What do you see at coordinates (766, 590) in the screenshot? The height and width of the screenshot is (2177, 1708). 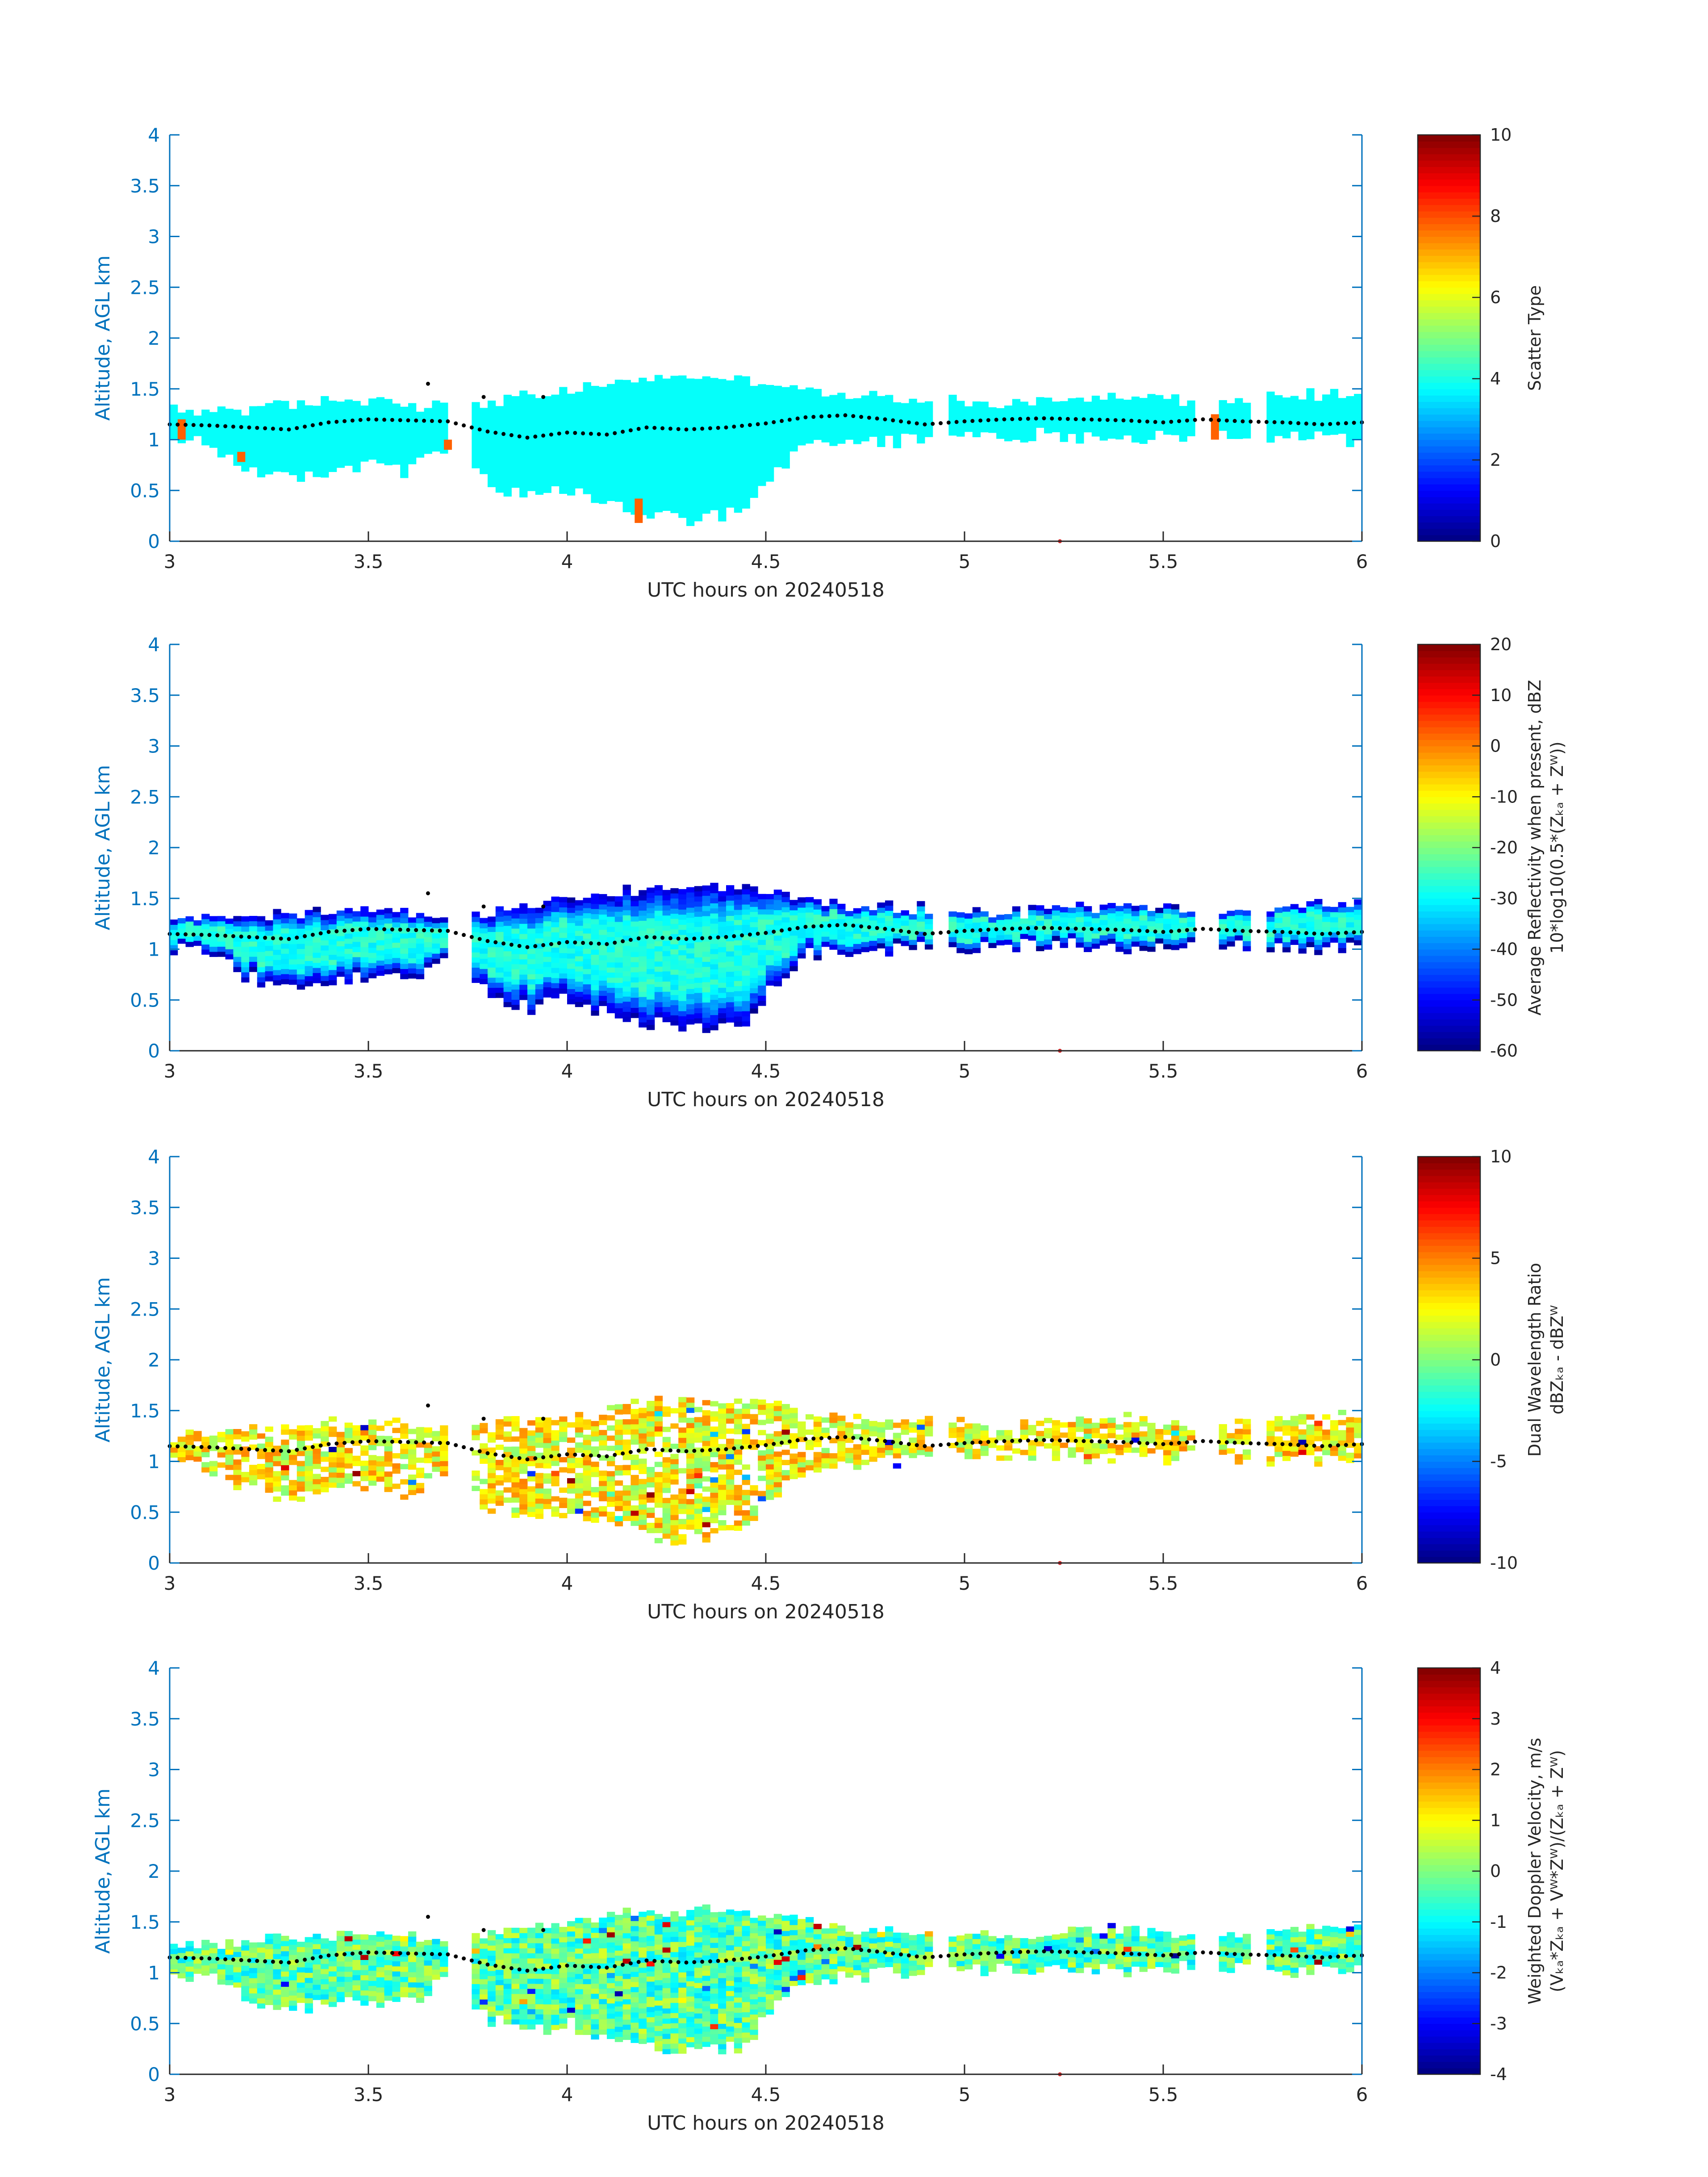 I see `x-axis-label: UTC hours on 20240518` at bounding box center [766, 590].